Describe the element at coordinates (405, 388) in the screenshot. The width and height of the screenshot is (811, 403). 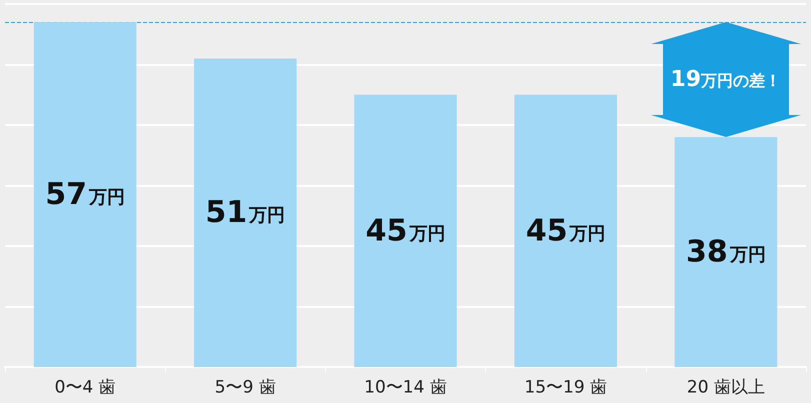
I see `x-tick-label: 10〜14 歯` at that location.